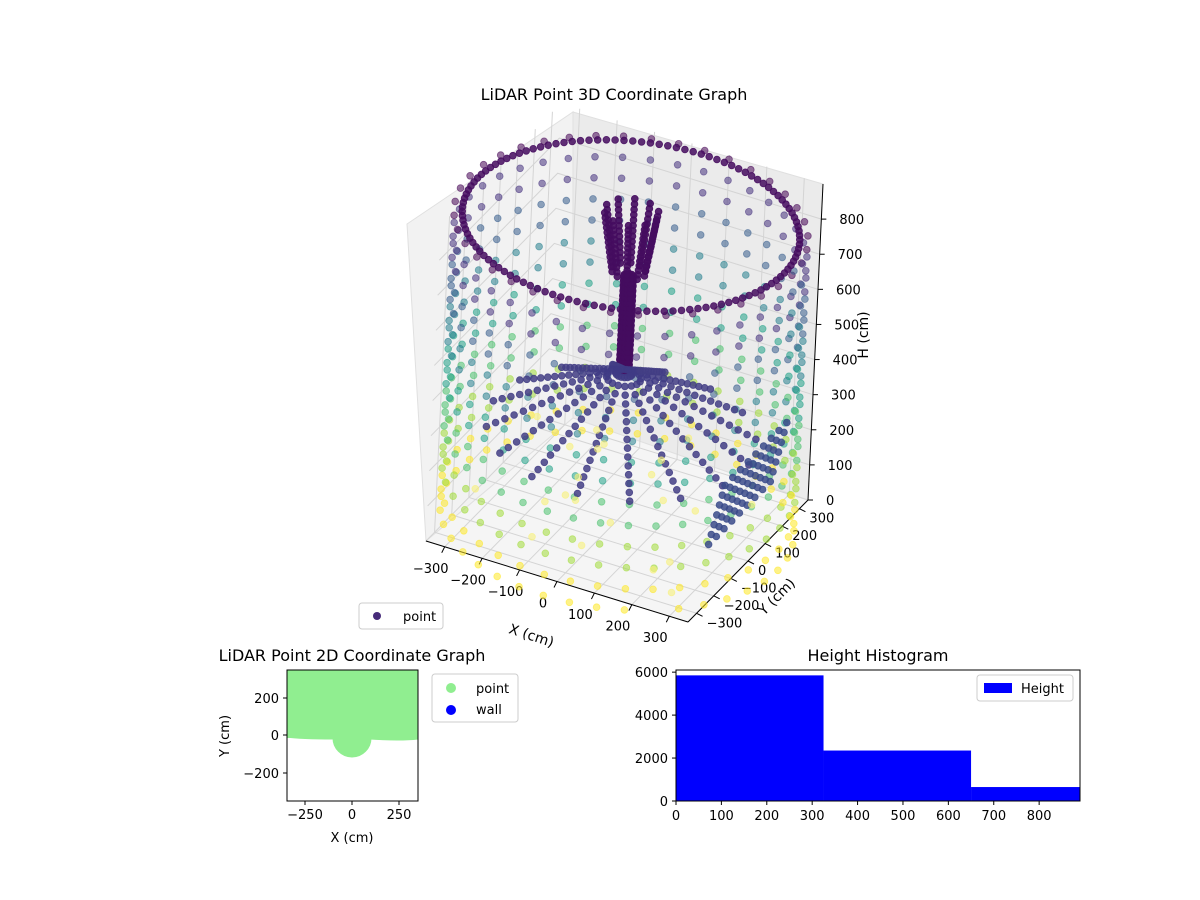 This screenshot has height=900, width=1200. I want to click on tick-y3d, so click(699, 614).